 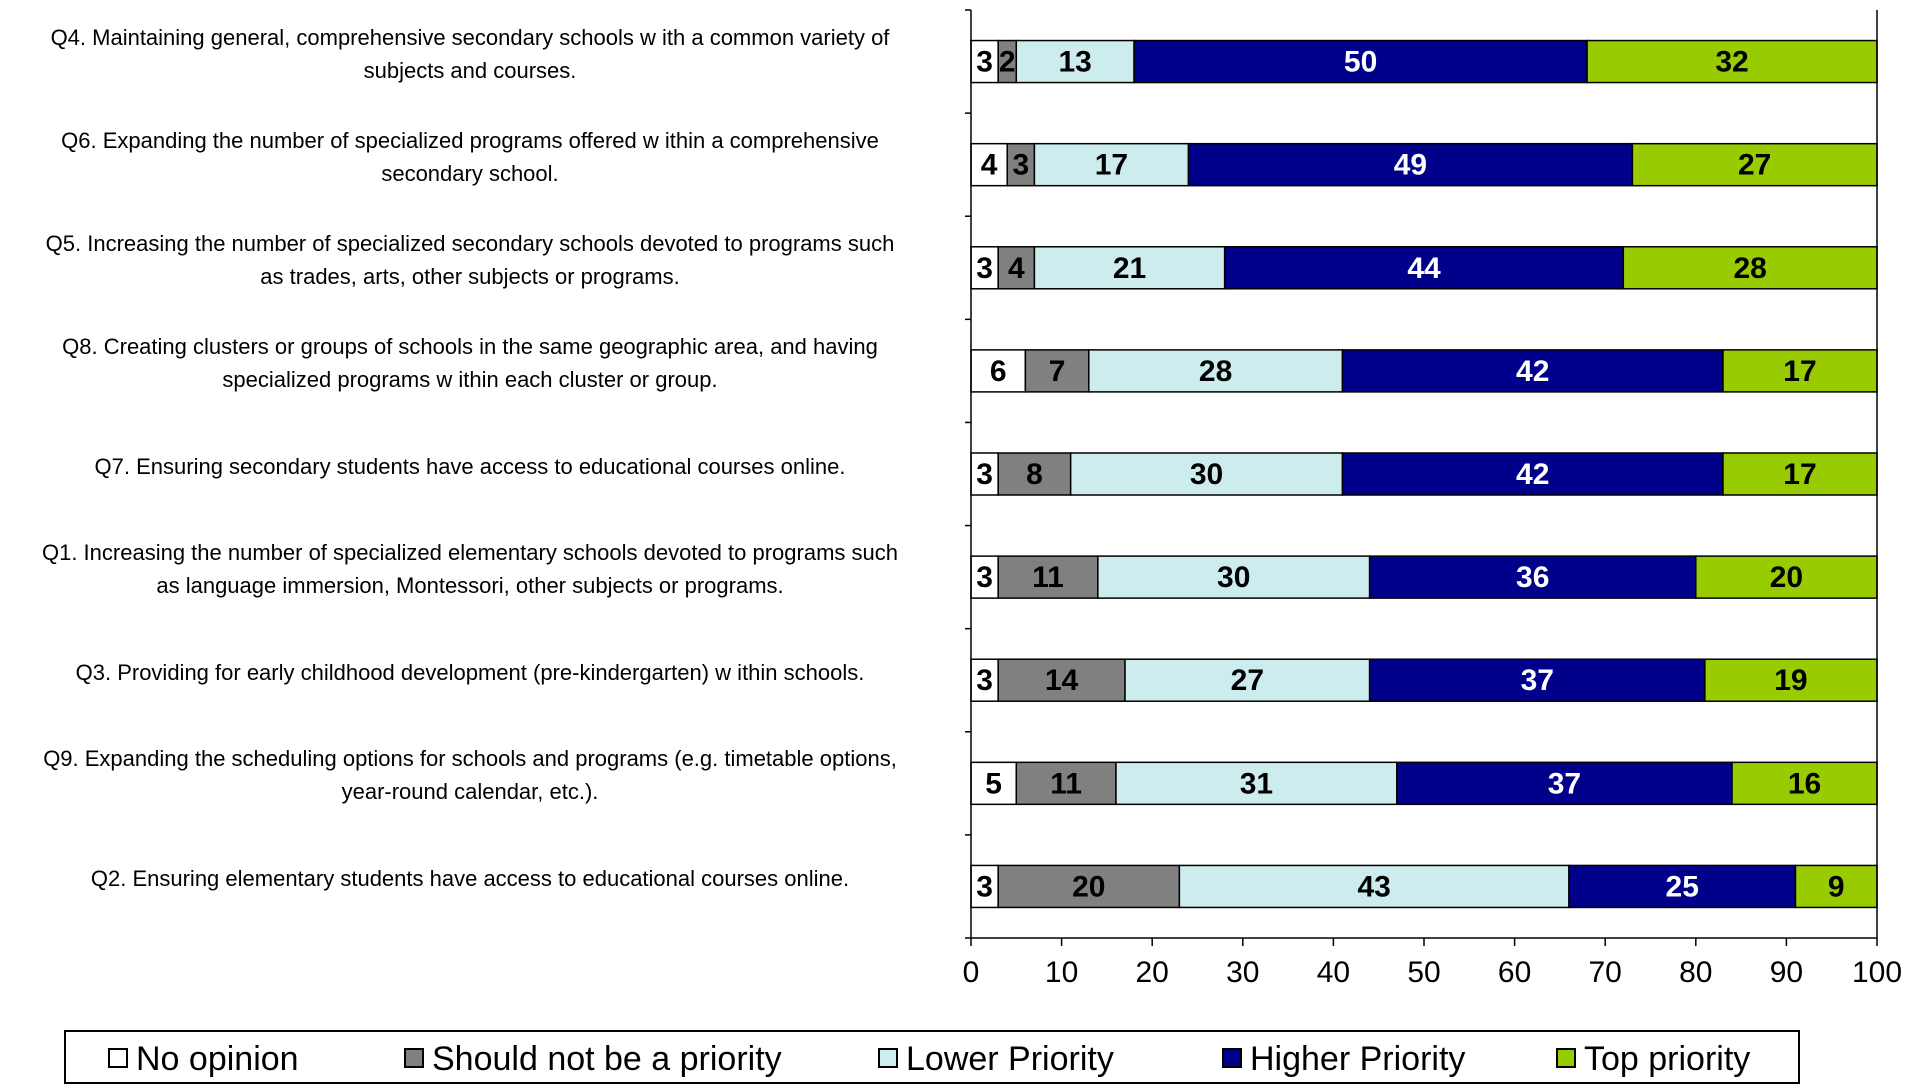 I want to click on legend-item: No opinion, so click(x=203, y=1059).